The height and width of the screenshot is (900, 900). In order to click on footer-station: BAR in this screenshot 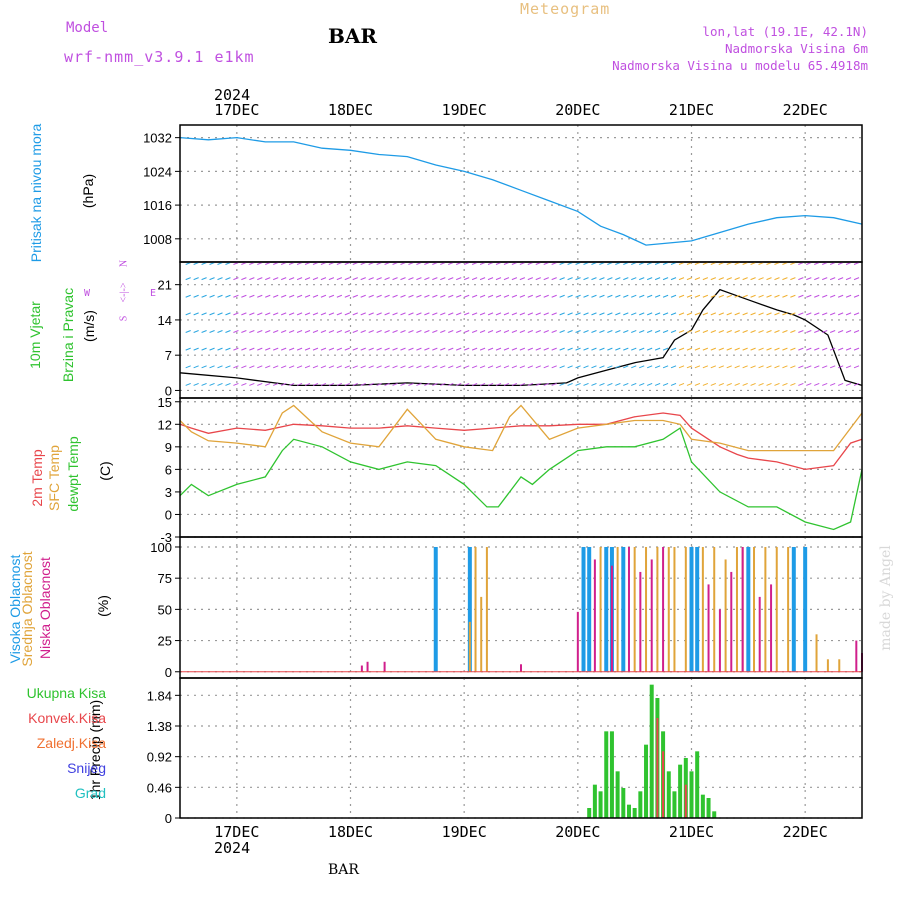, I will do `click(343, 870)`.